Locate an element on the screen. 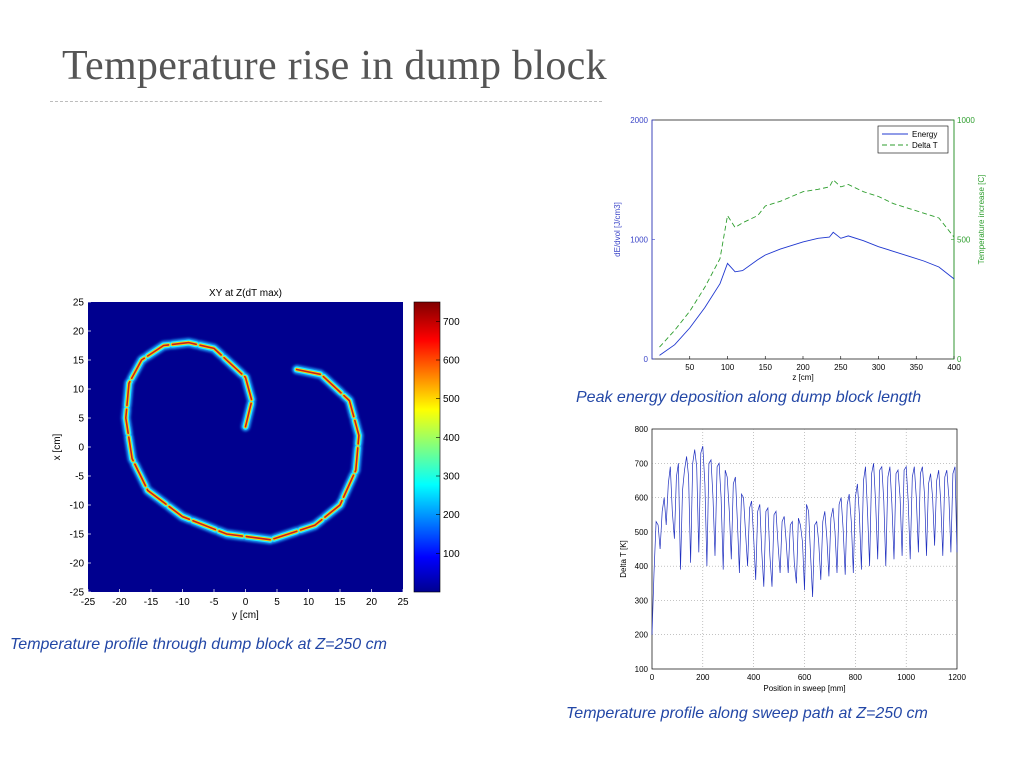 This screenshot has width=1024, height=768. energy-xlabel: z [cm] is located at coordinates (802, 377).